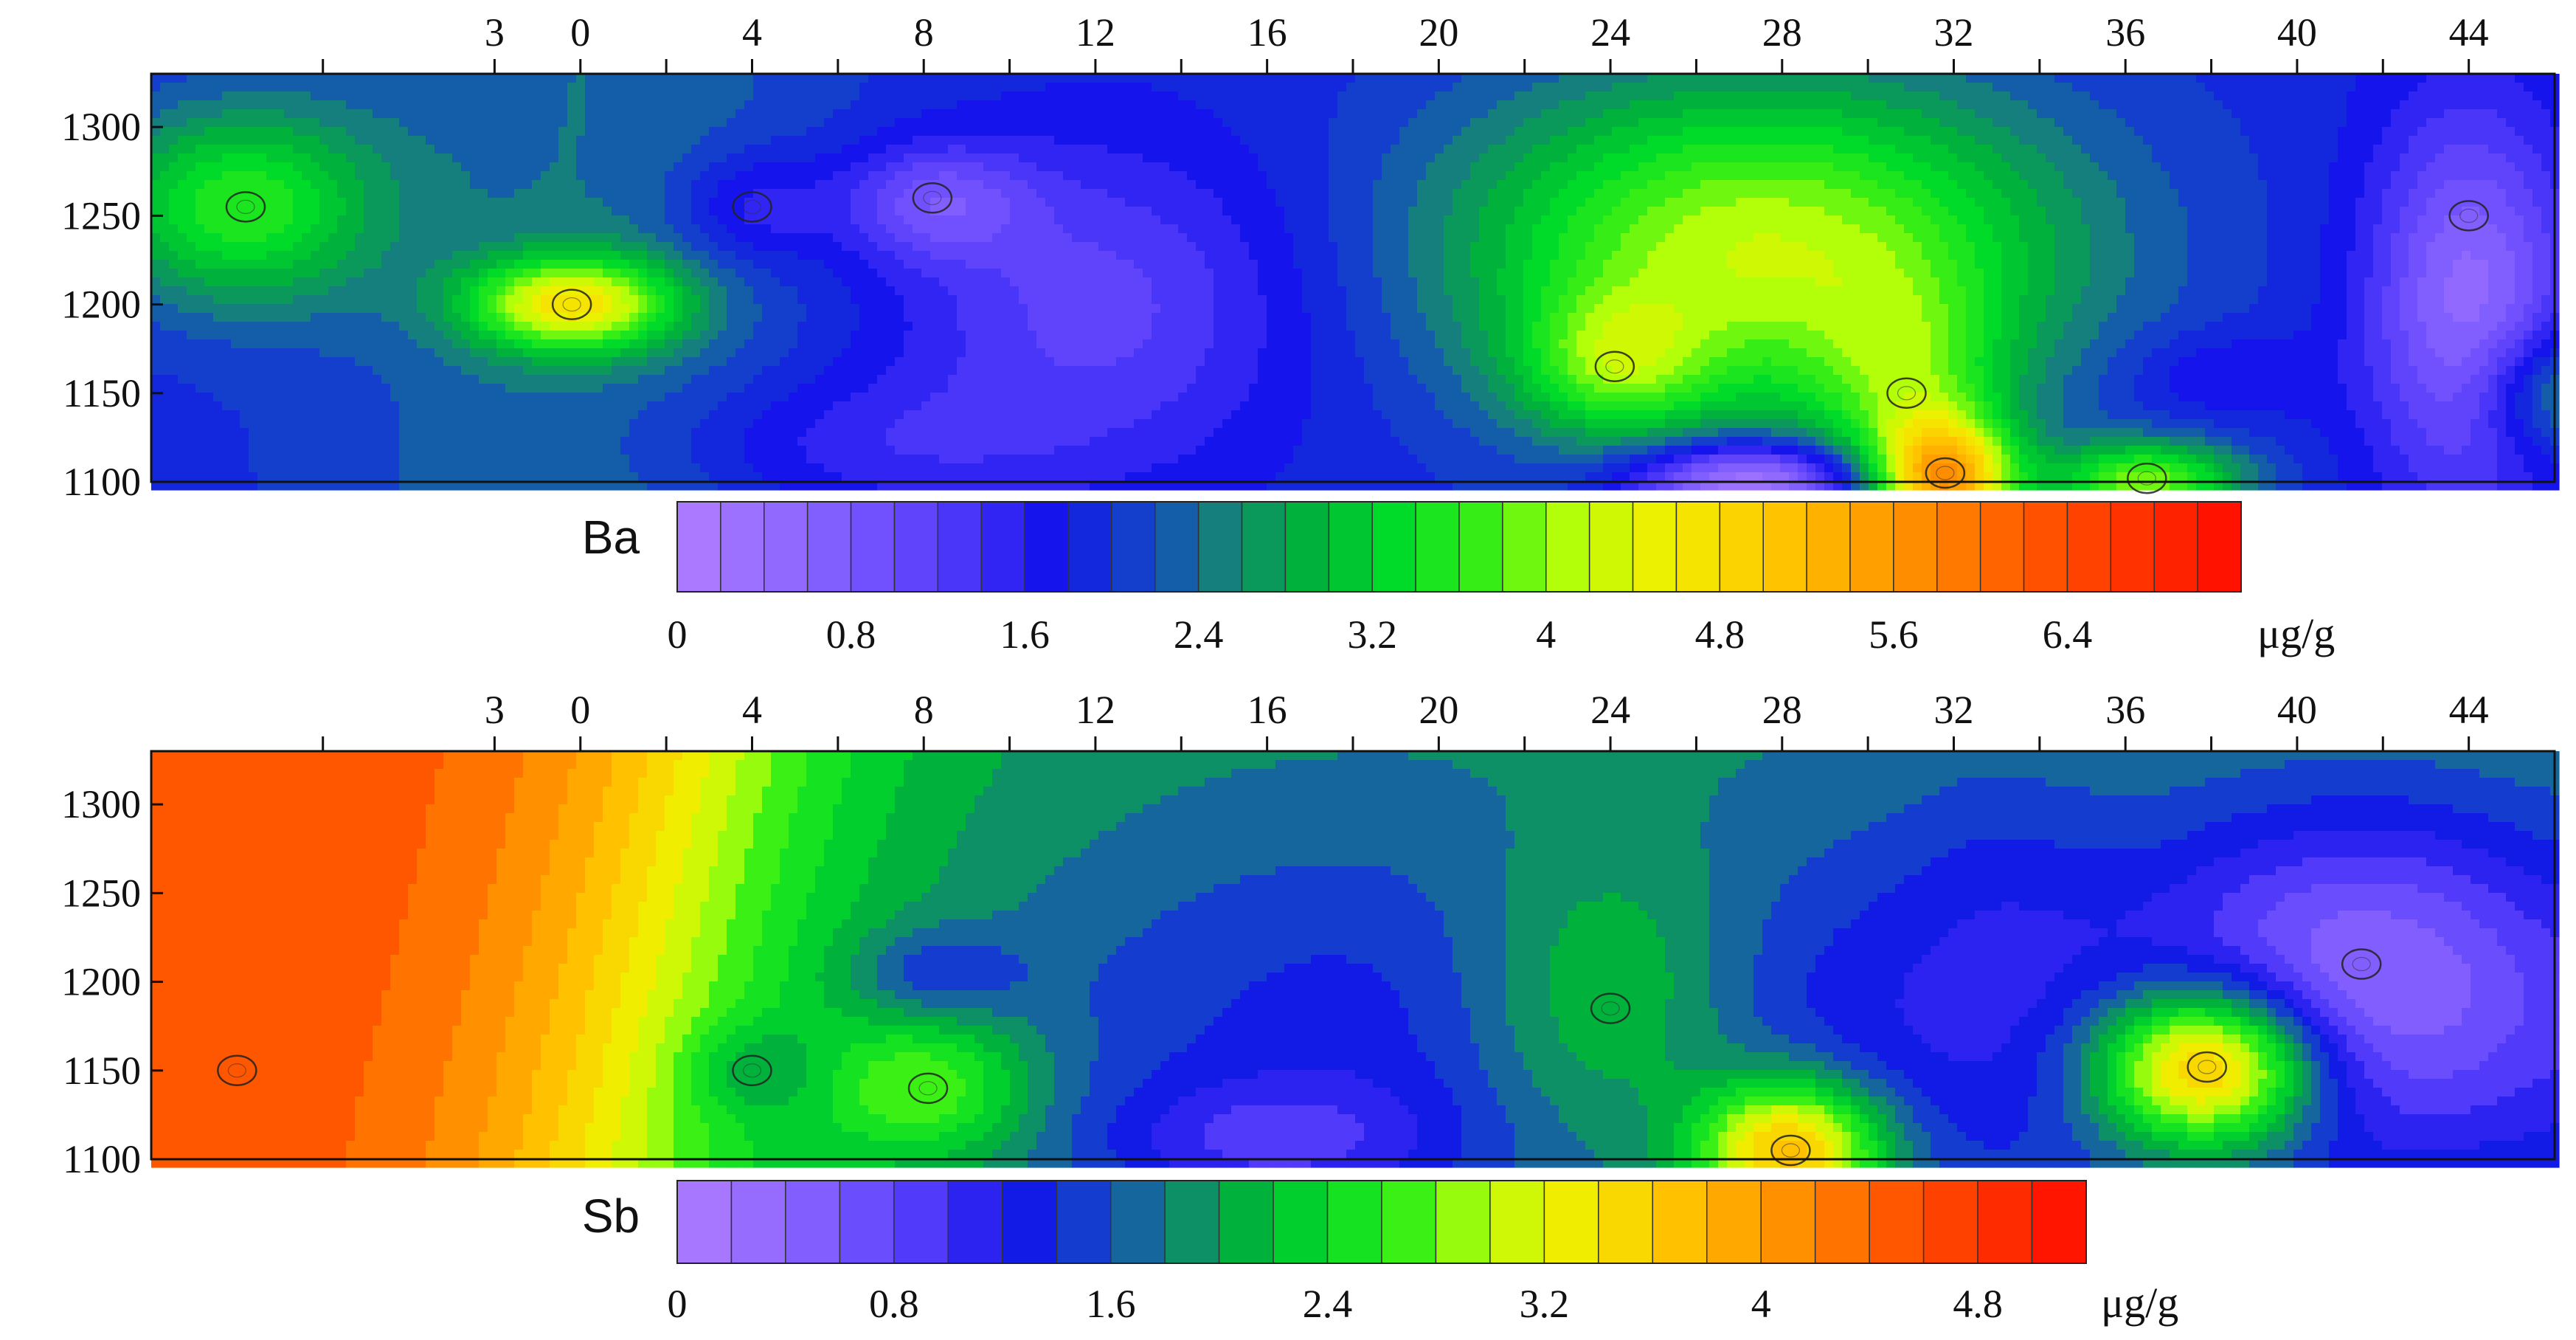 This screenshot has height=1340, width=2576. What do you see at coordinates (1782, 32) in the screenshot?
I see `x-tick-label: 28` at bounding box center [1782, 32].